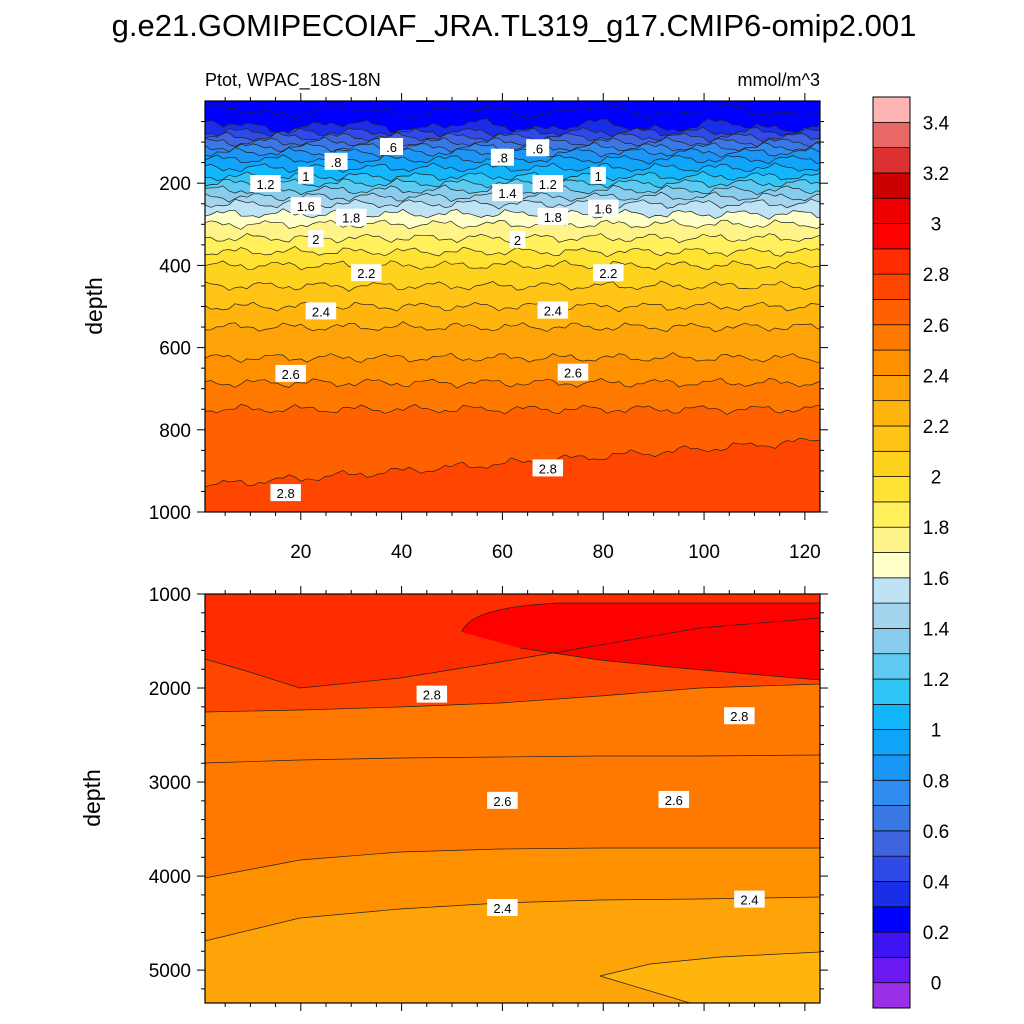 This screenshot has height=1024, width=1024. What do you see at coordinates (936, 781) in the screenshot?
I see `colorbar-tick-label: 0.8` at bounding box center [936, 781].